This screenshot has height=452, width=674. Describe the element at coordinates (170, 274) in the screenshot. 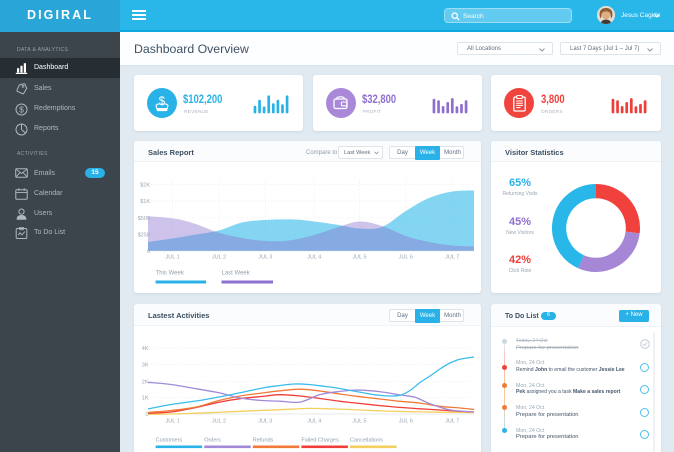

I see `svg-text: This Week` at that location.